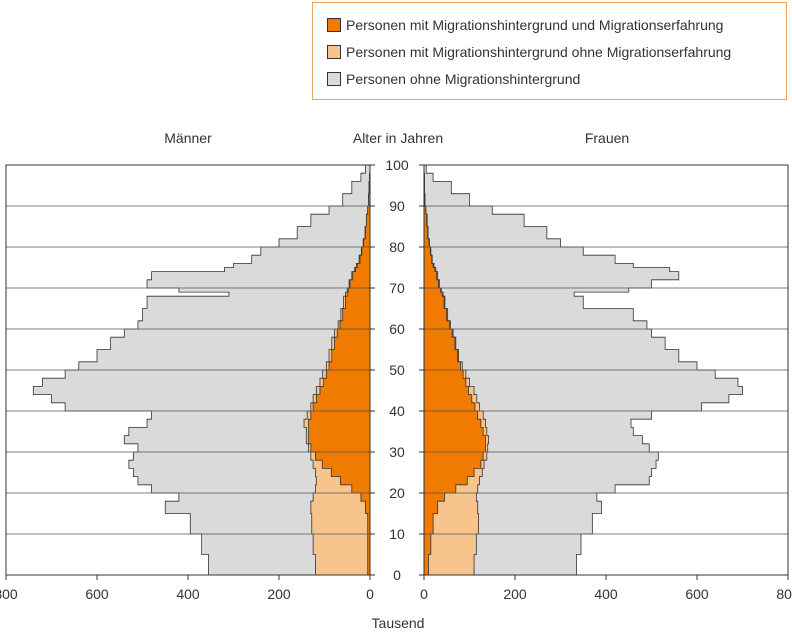 This screenshot has height=635, width=792. What do you see at coordinates (188, 138) in the screenshot?
I see `title-men: Männer` at bounding box center [188, 138].